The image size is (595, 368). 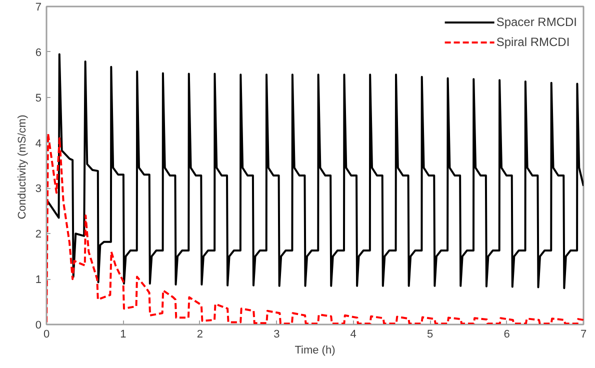 I want to click on x-tick-label: 5, so click(x=430, y=334).